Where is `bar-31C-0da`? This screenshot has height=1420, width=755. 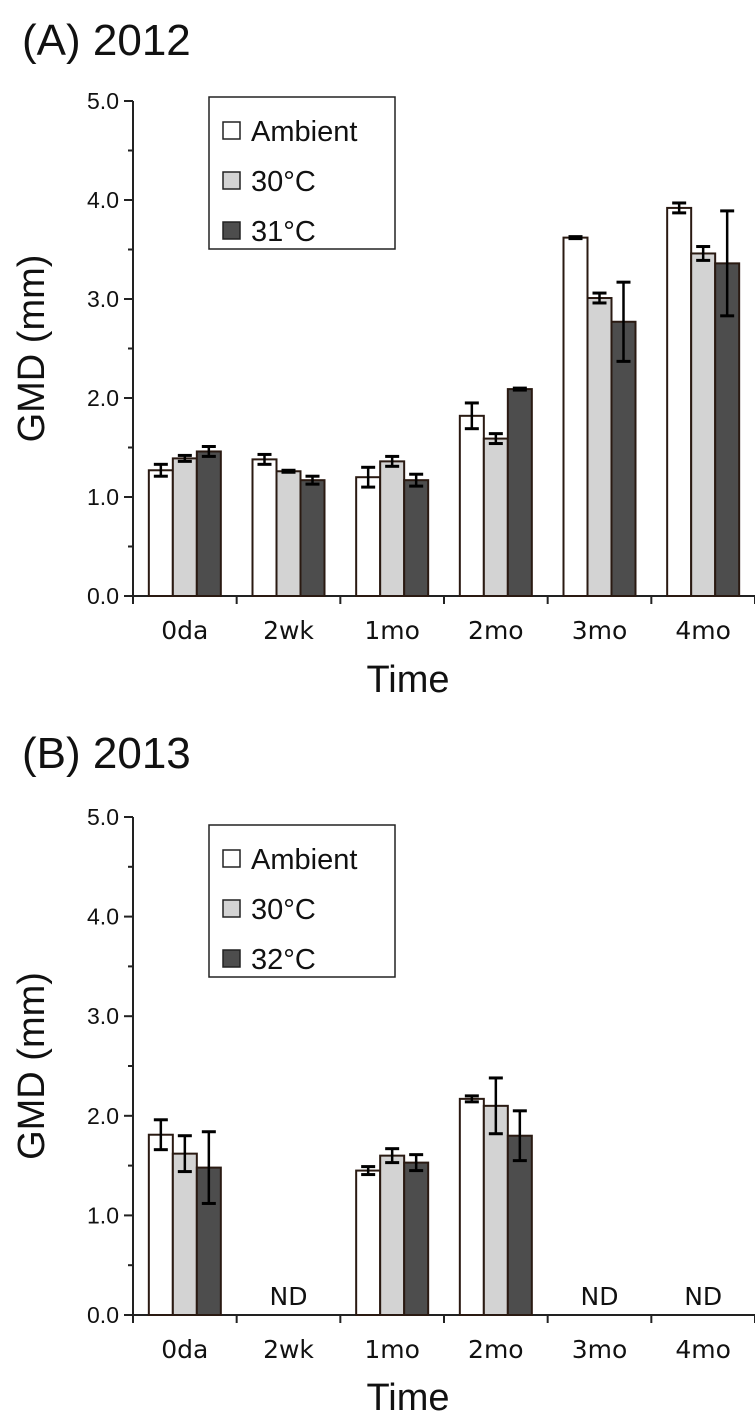 bar-31C-0da is located at coordinates (208, 523).